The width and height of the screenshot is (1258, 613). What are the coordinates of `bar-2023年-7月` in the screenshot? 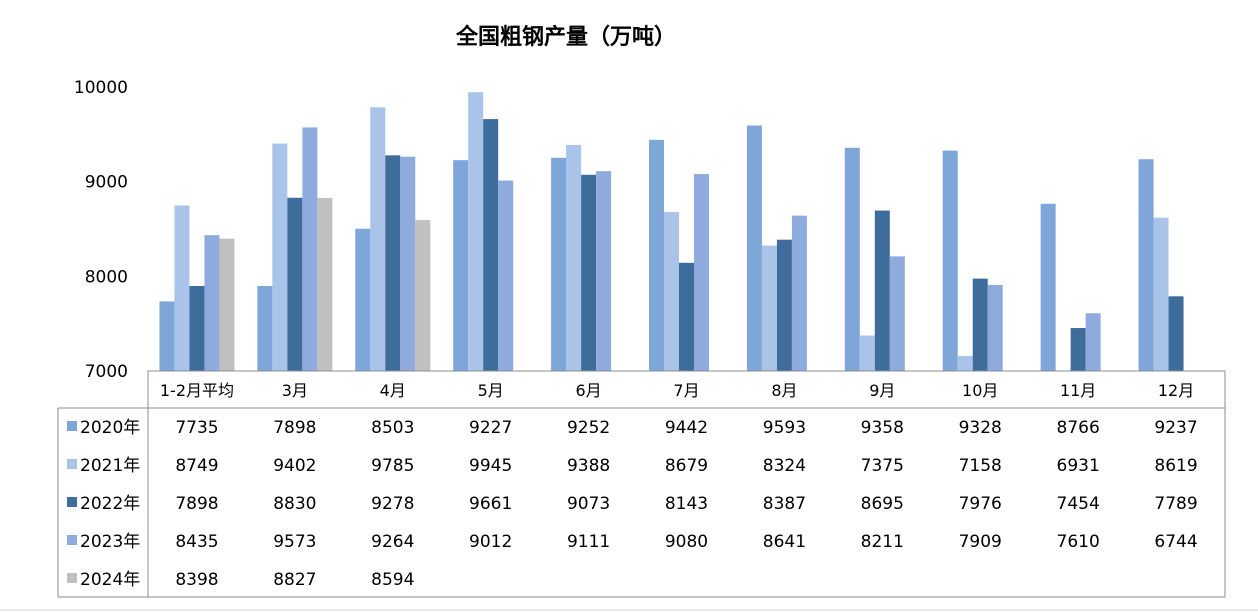 It's located at (701, 272).